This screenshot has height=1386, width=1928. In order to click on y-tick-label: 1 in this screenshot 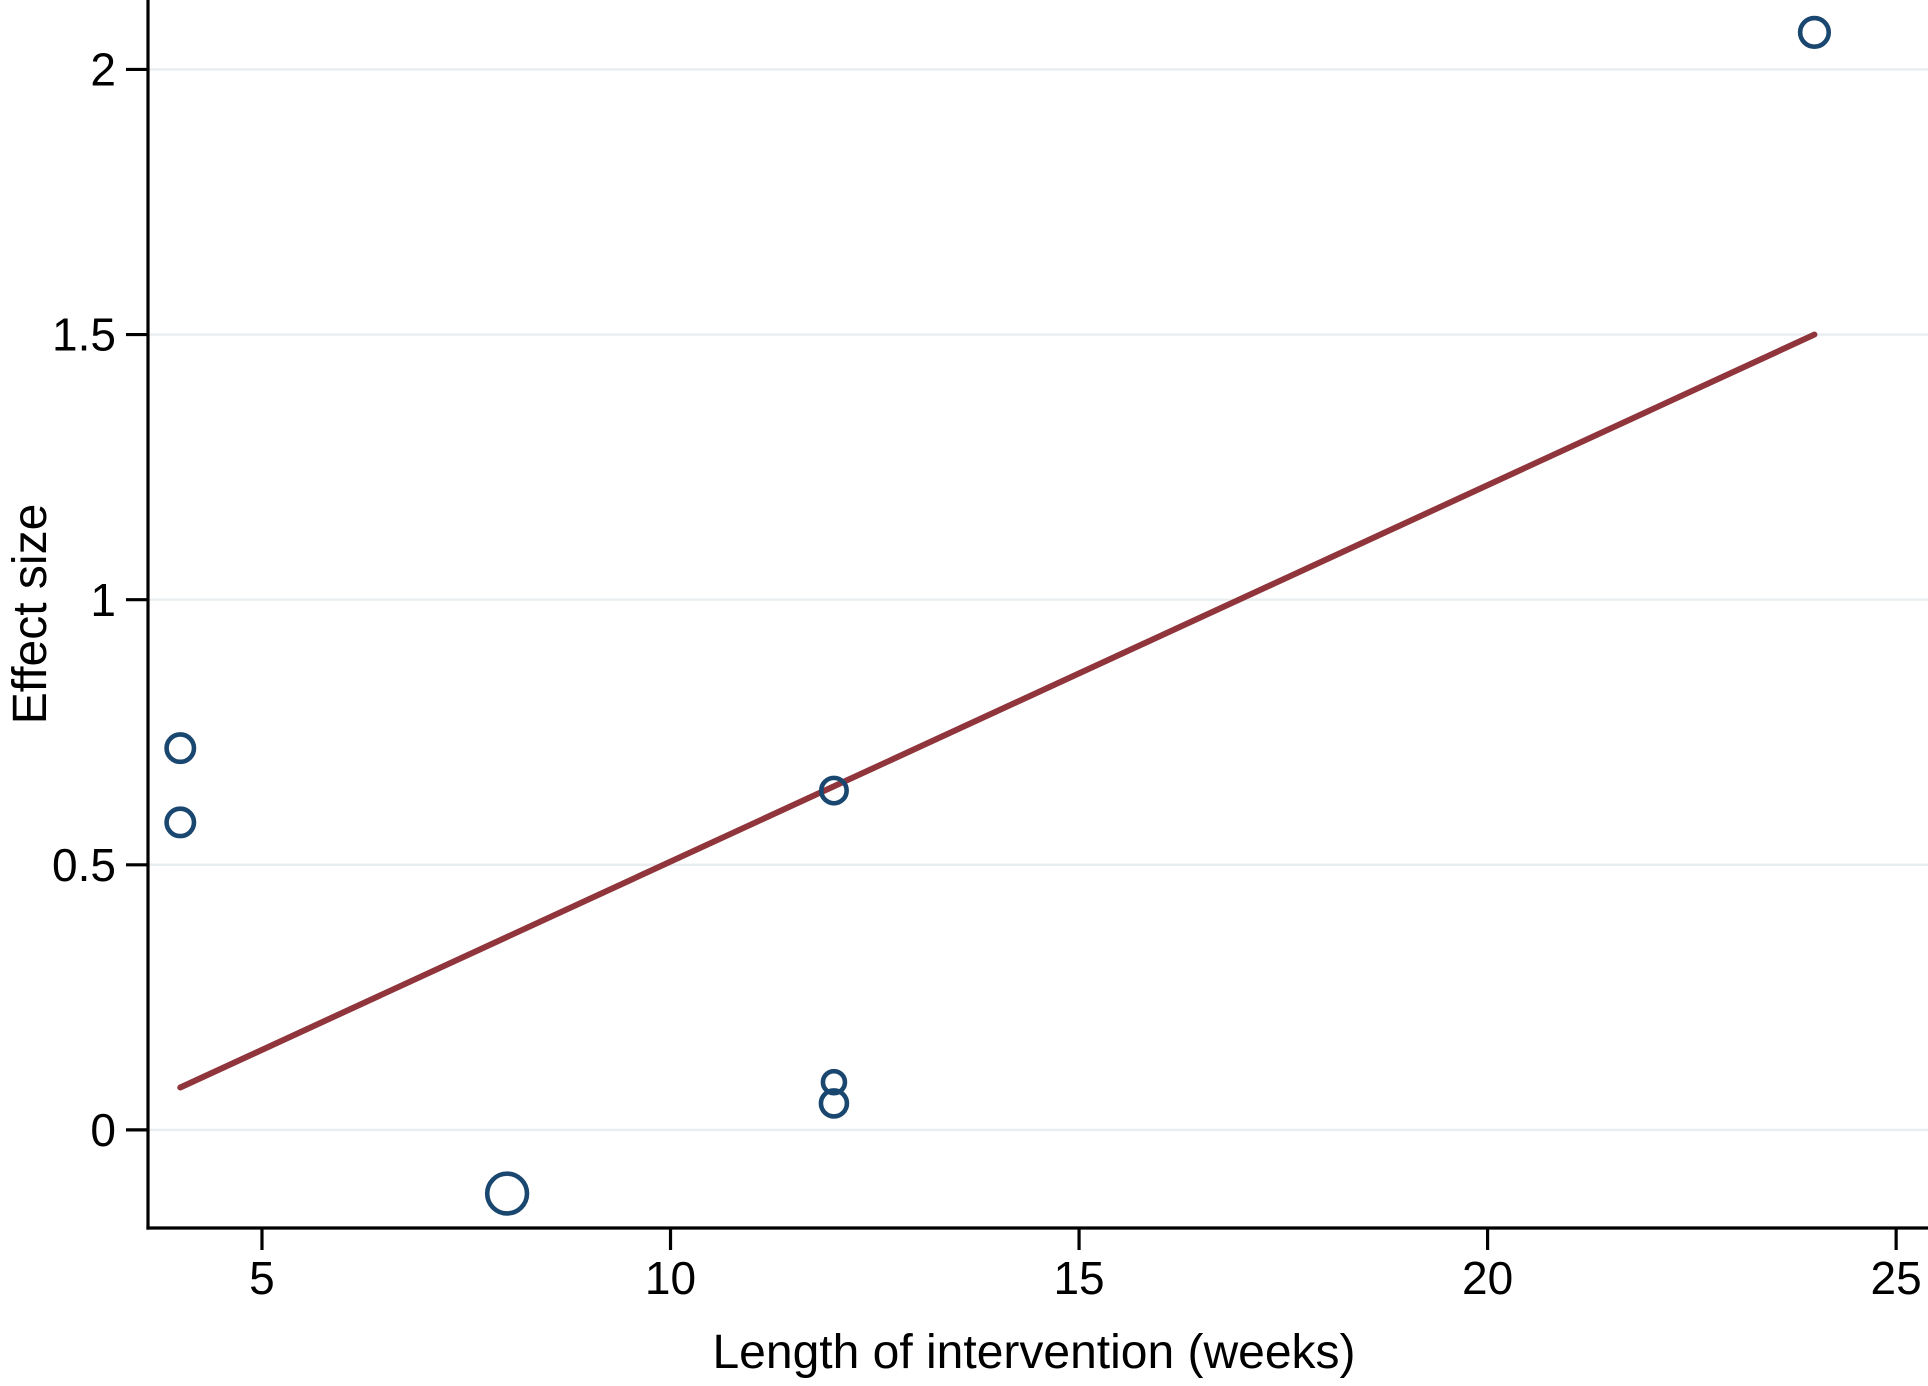, I will do `click(103, 600)`.